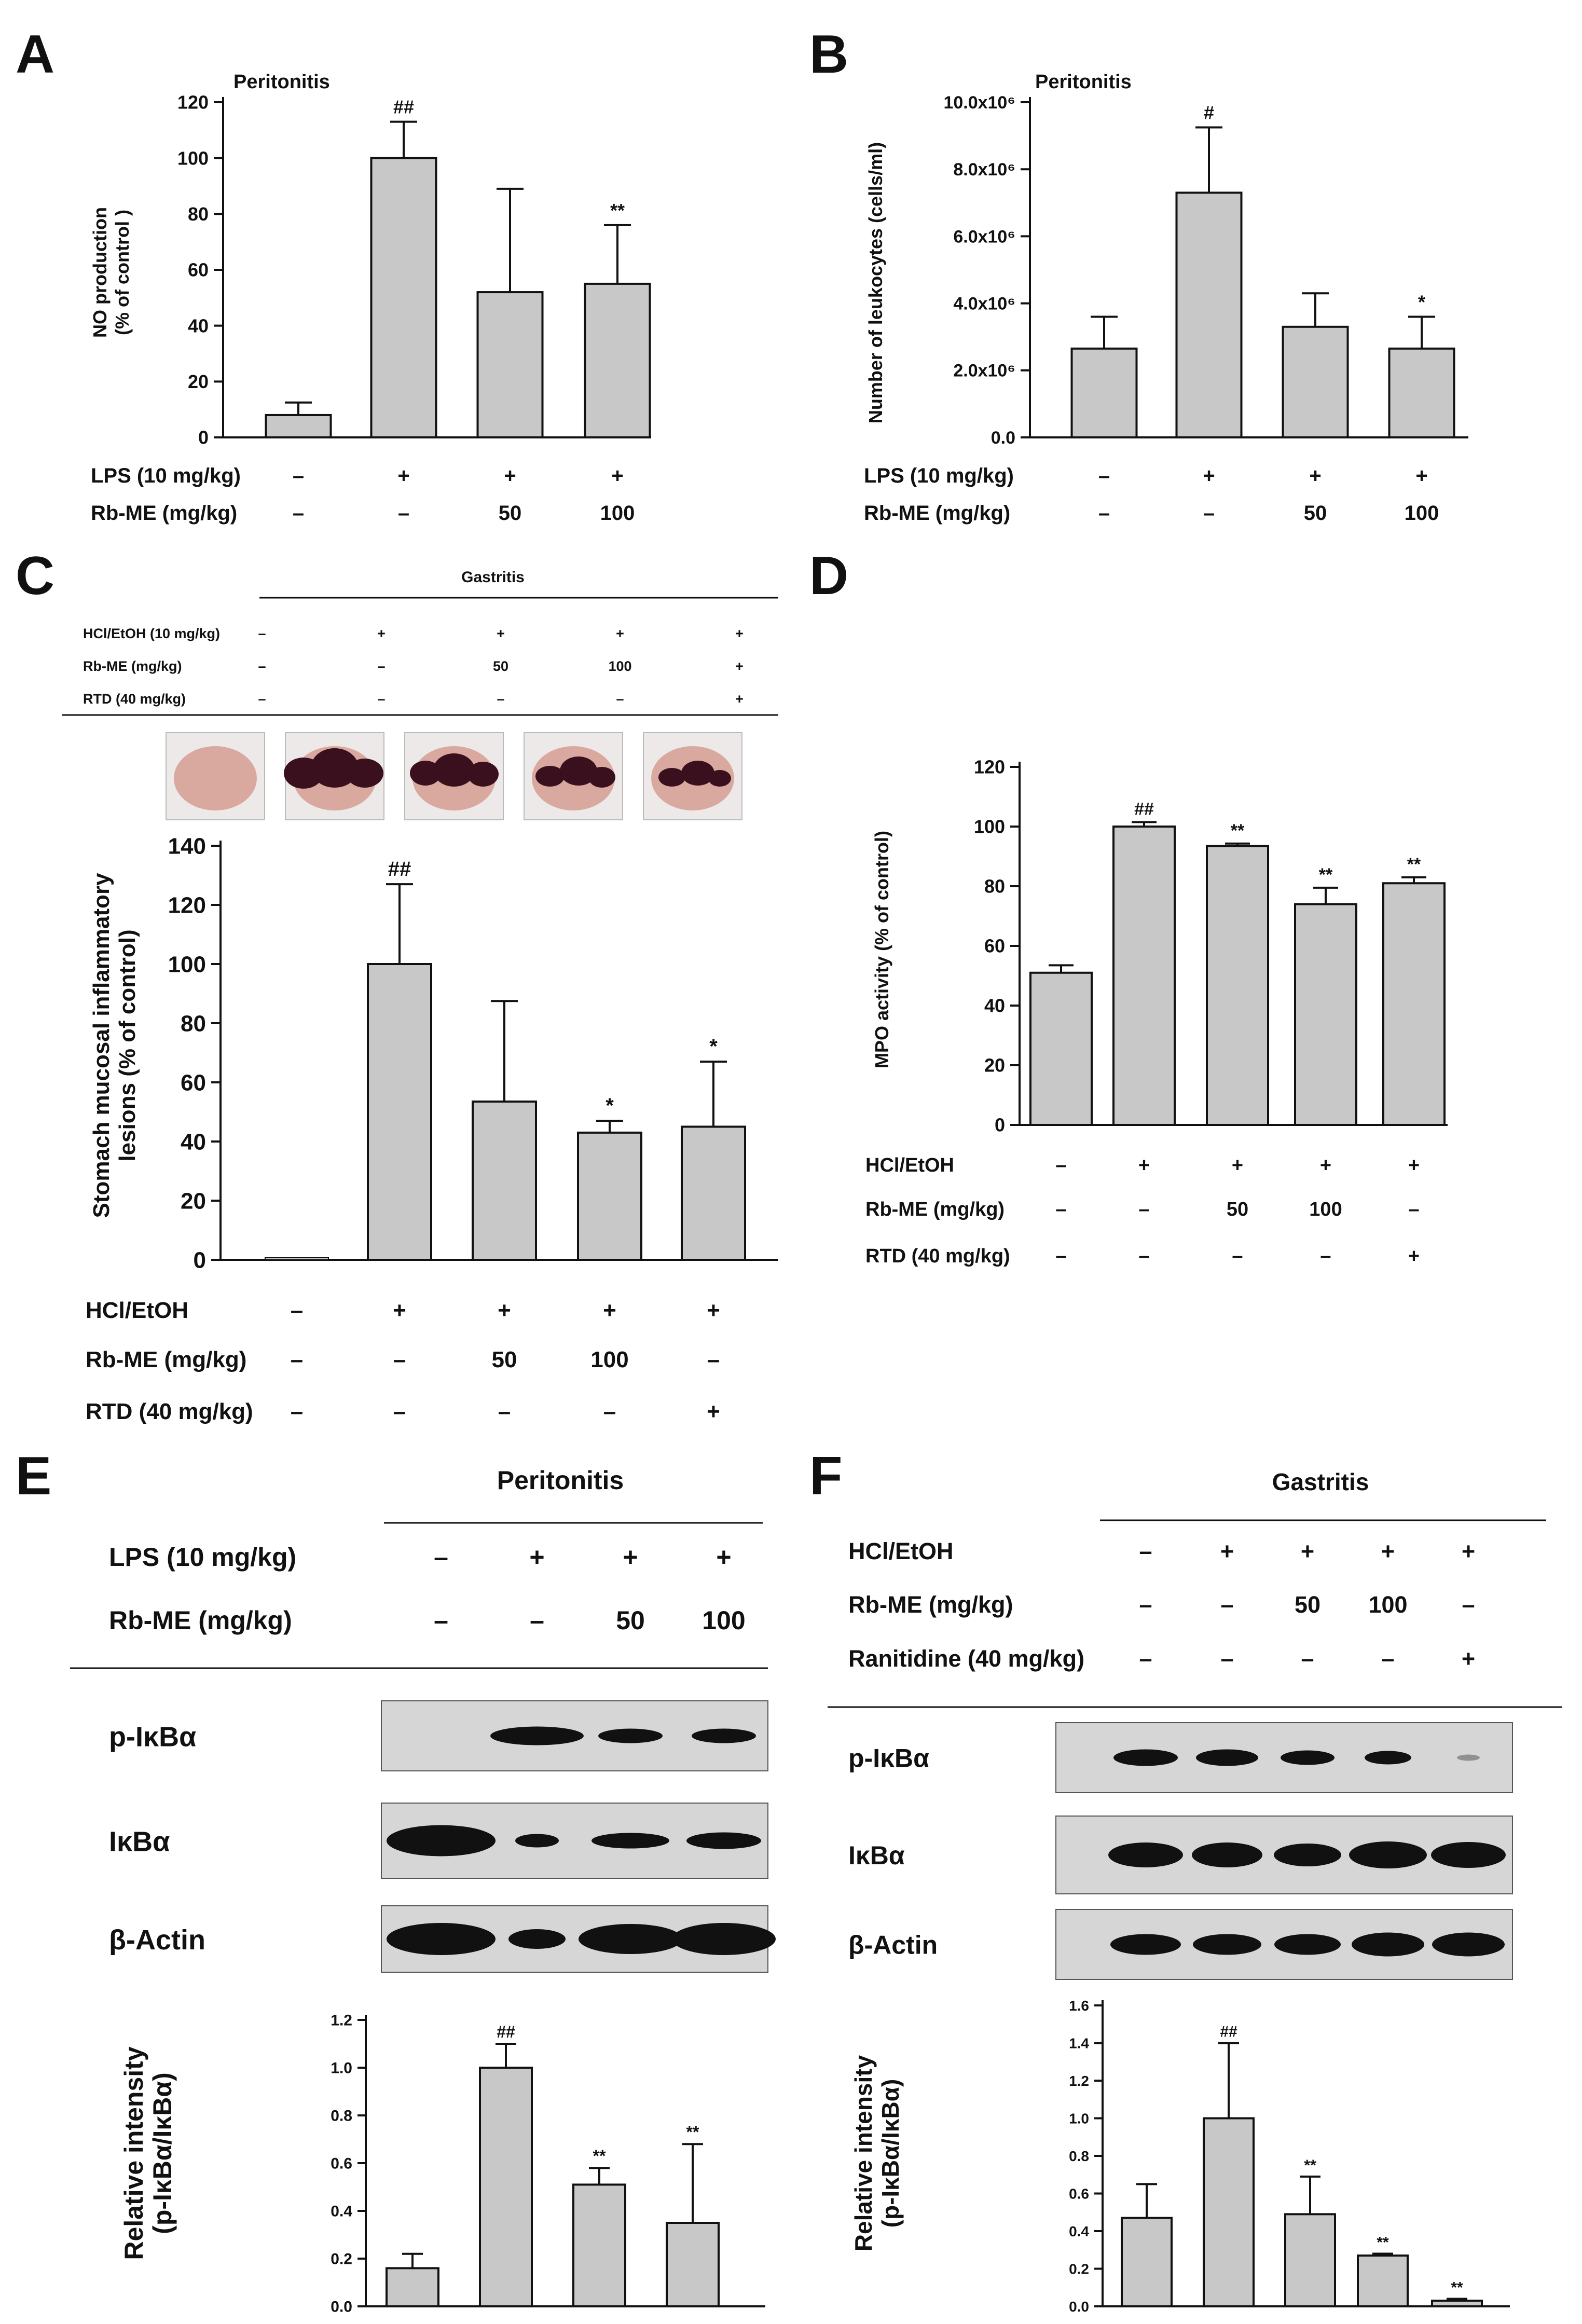  Describe the element at coordinates (100, 272) in the screenshot. I see `y-axis-label: NO production` at that location.